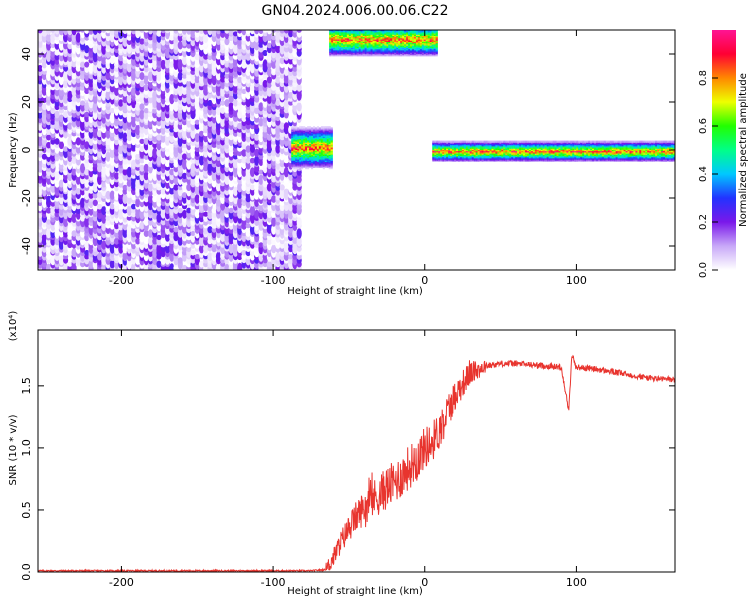 The height and width of the screenshot is (600, 750). I want to click on chart-title: GN04.2024.006.00.06.C22, so click(355, 11).